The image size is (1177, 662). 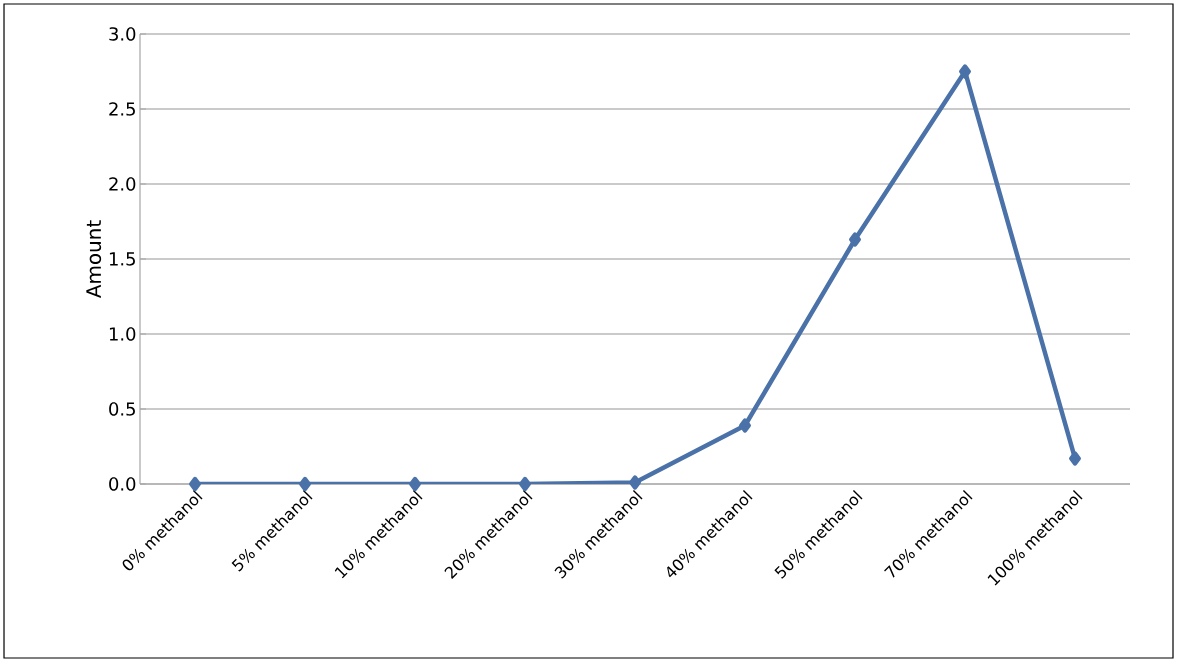 What do you see at coordinates (122, 259) in the screenshot?
I see `y-tick-label: 1.5` at bounding box center [122, 259].